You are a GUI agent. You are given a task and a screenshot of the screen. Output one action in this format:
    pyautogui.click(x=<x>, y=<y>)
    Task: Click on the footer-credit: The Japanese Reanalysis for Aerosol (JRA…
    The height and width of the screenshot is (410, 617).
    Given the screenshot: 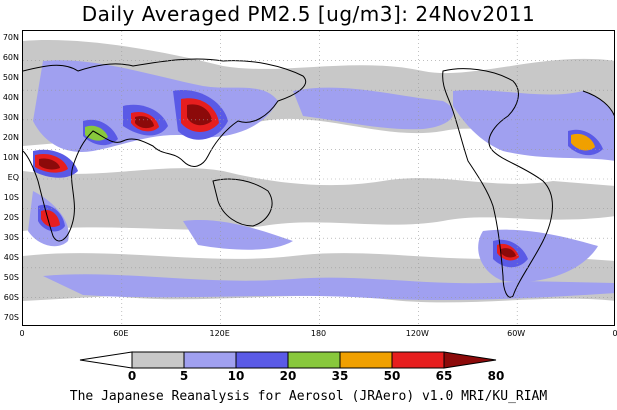 What is the action you would take?
    pyautogui.click(x=308, y=396)
    